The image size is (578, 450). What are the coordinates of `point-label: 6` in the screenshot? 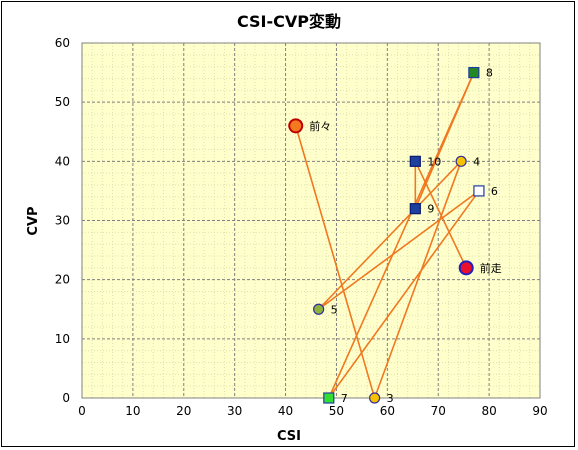 It's located at (494, 191).